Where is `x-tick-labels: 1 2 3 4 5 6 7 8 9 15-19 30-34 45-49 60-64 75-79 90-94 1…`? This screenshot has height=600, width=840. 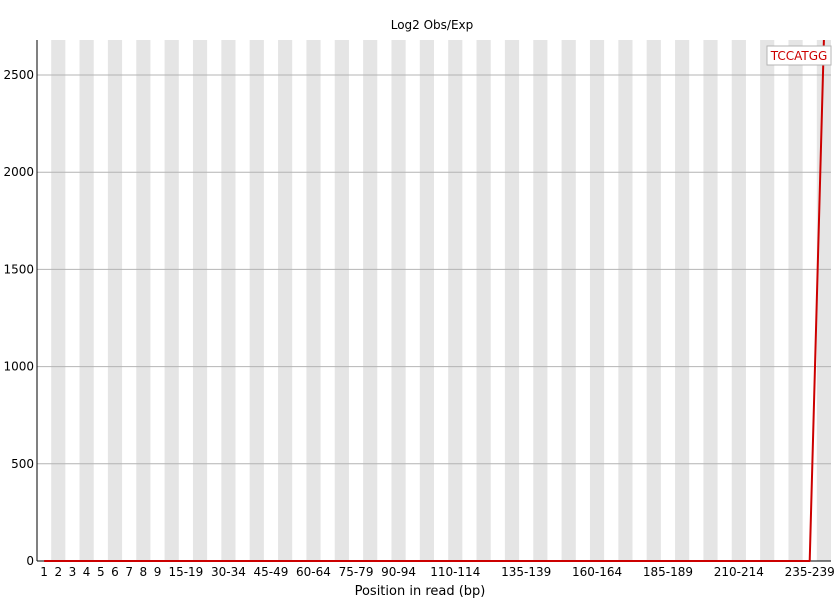
x-tick-labels: 1 2 3 4 5 6 7 8 9 15-19 30-34 45-49 60-64 75-79 90-94 1… is located at coordinates (437, 572).